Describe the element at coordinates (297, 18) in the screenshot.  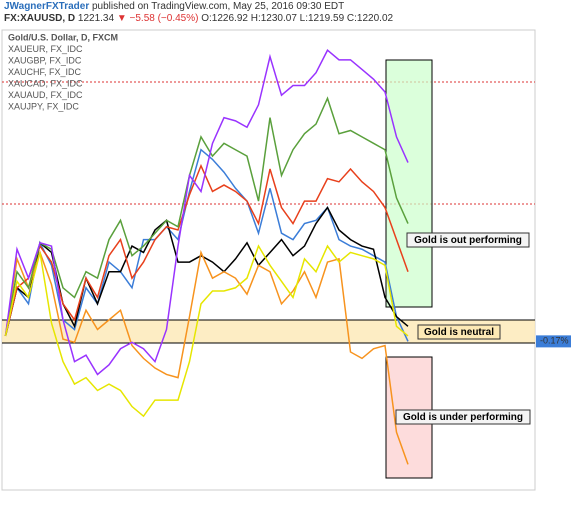
I see `ohlc: O:1226.92 H:1230.07 L:1219.59 C:1220.02` at that location.